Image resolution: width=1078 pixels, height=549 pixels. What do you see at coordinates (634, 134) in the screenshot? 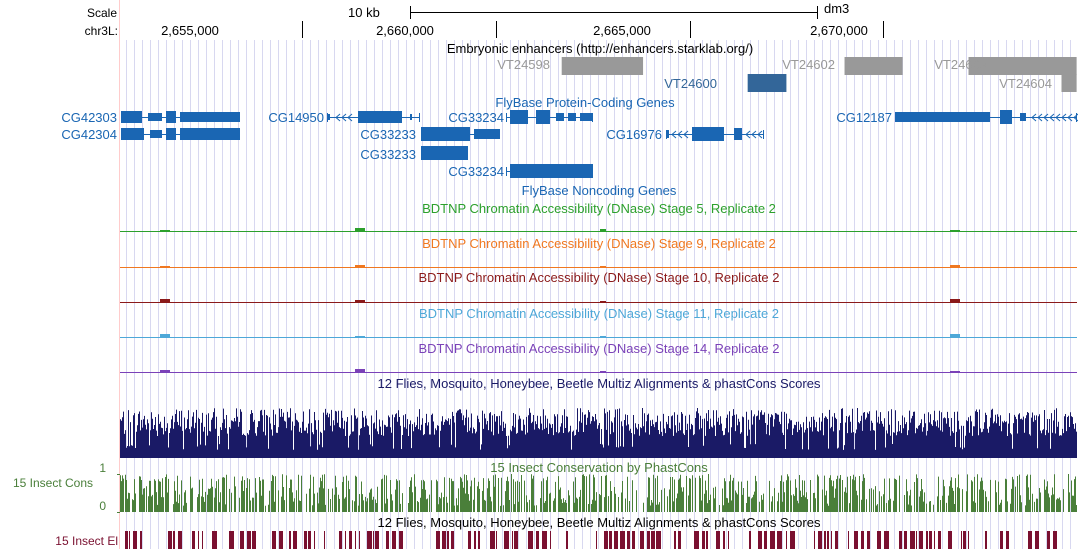
I see `gene-label: CG16976` at bounding box center [634, 134].